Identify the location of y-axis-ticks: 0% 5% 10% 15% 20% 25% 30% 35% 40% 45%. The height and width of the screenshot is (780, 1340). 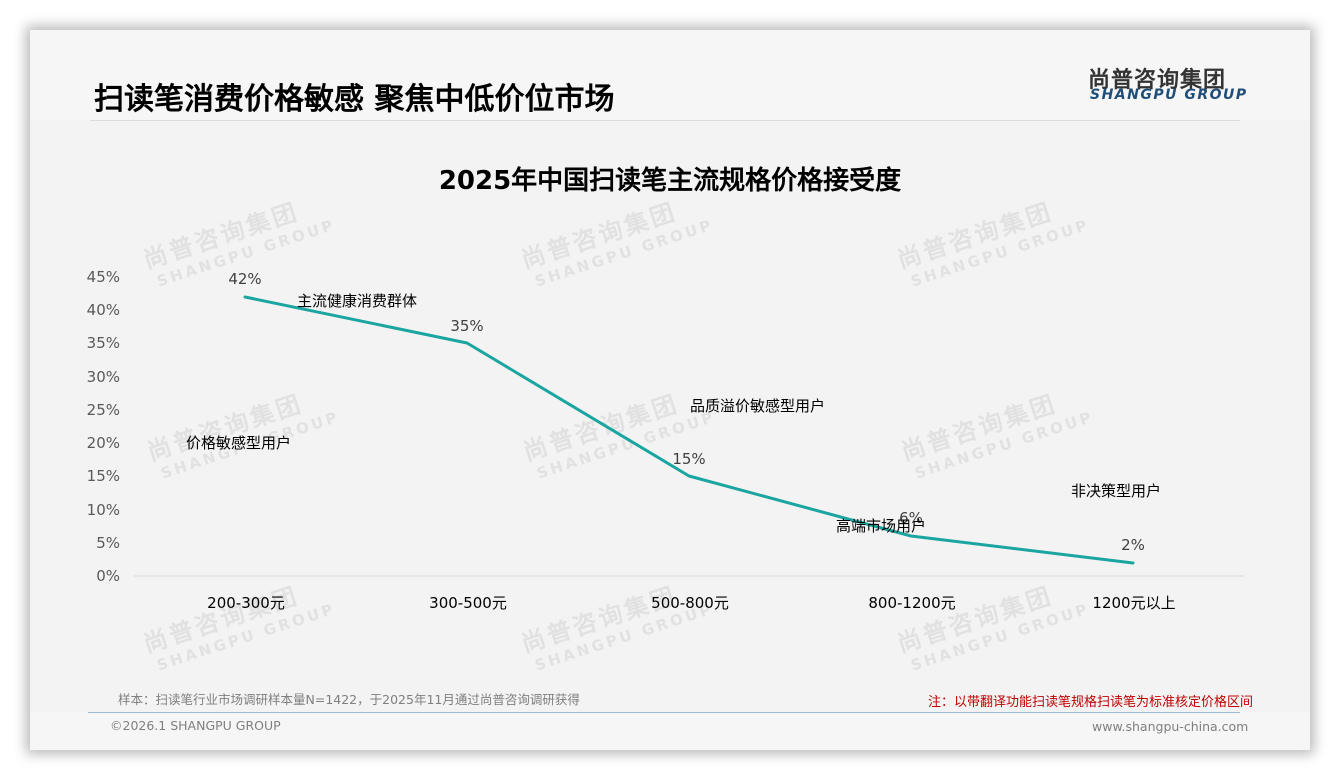
(103, 426).